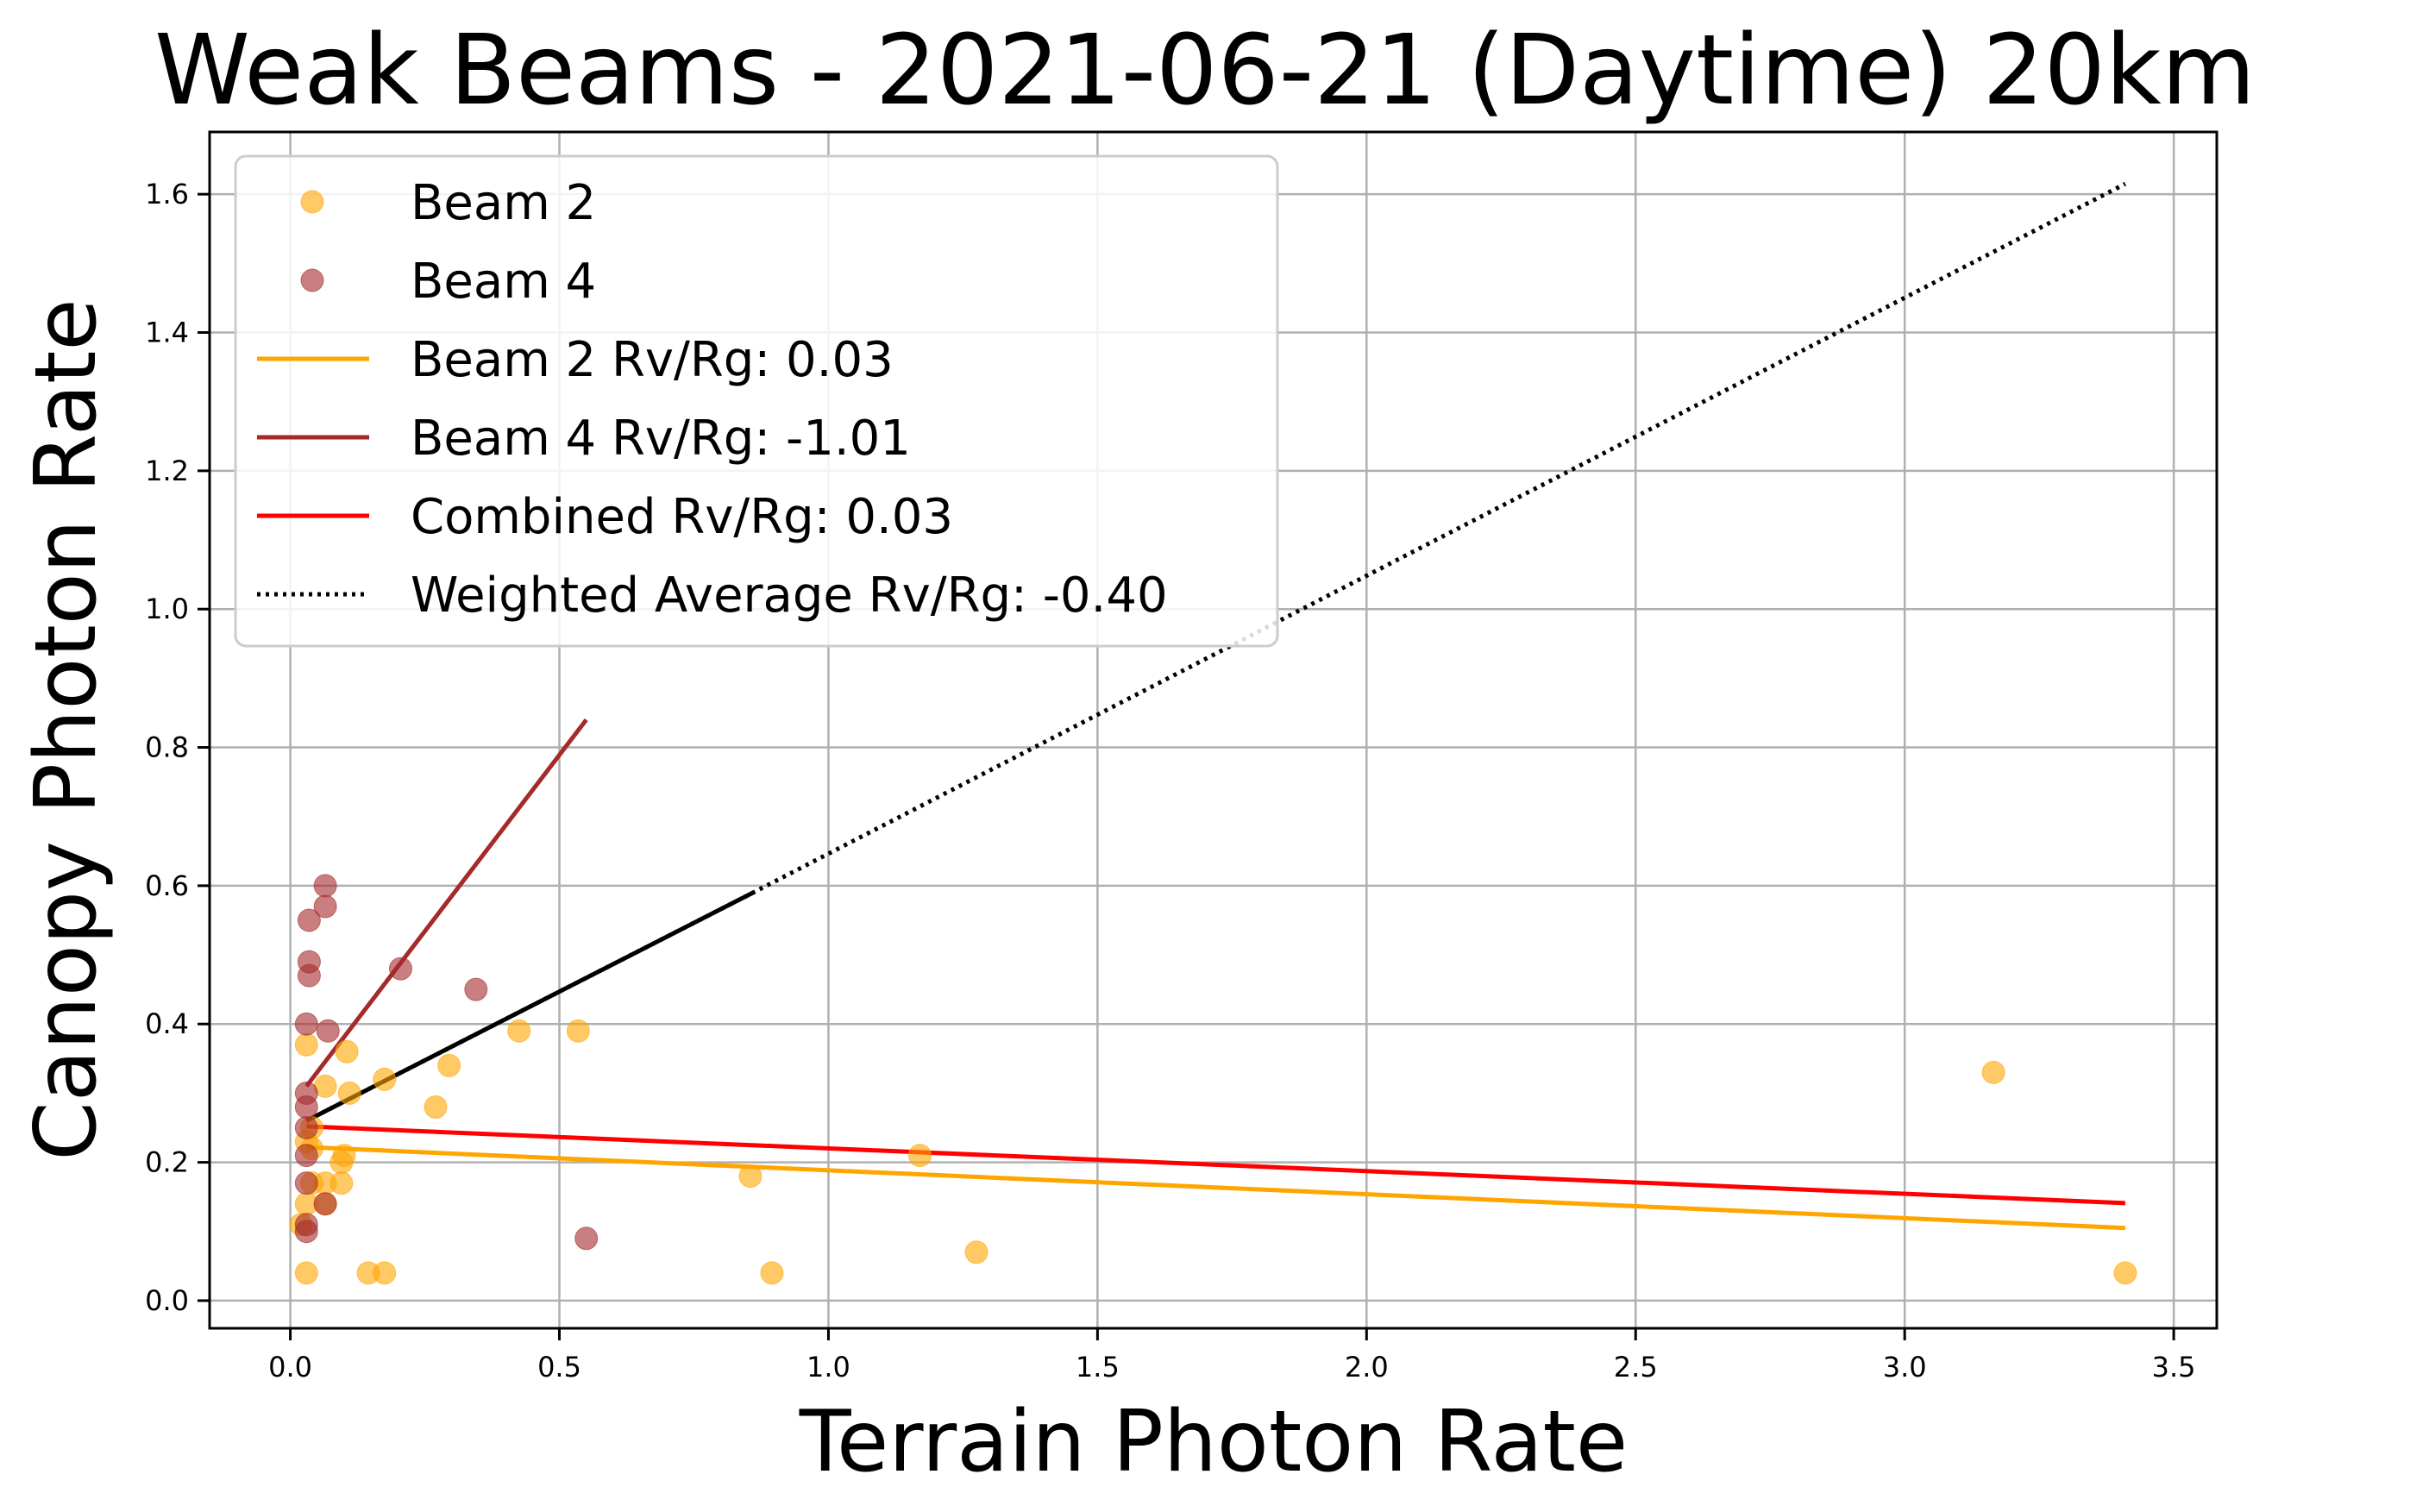 The image size is (2410, 1512). I want to click on y-tick-label: 0.0, so click(167, 1300).